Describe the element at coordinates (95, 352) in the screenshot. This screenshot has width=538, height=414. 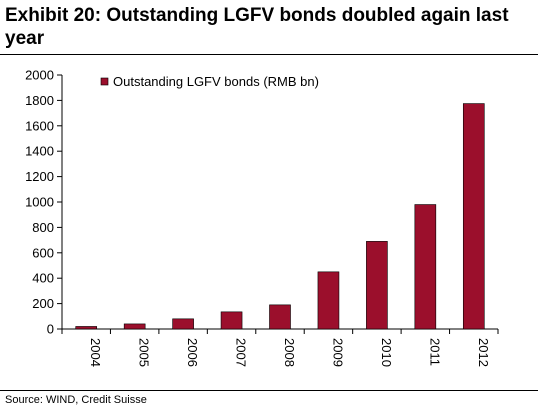
I see `x-tick-label: 2004` at that location.